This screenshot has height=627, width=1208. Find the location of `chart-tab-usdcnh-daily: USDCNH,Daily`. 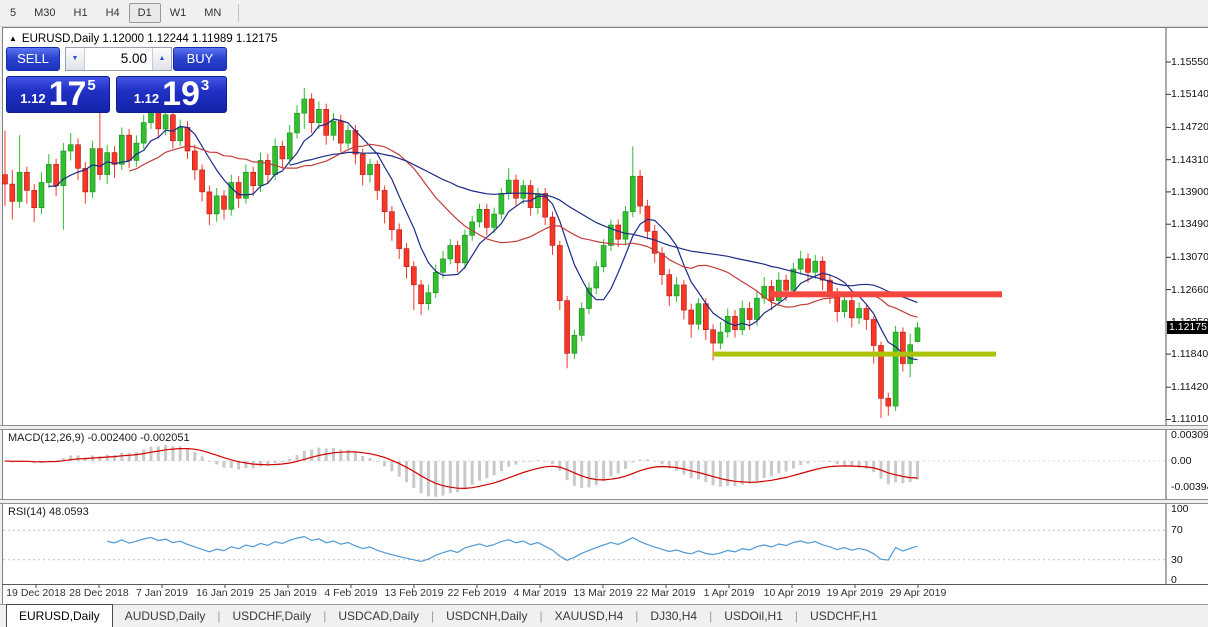

chart-tab-usdcnh-daily: USDCNH,Daily is located at coordinates (487, 616).